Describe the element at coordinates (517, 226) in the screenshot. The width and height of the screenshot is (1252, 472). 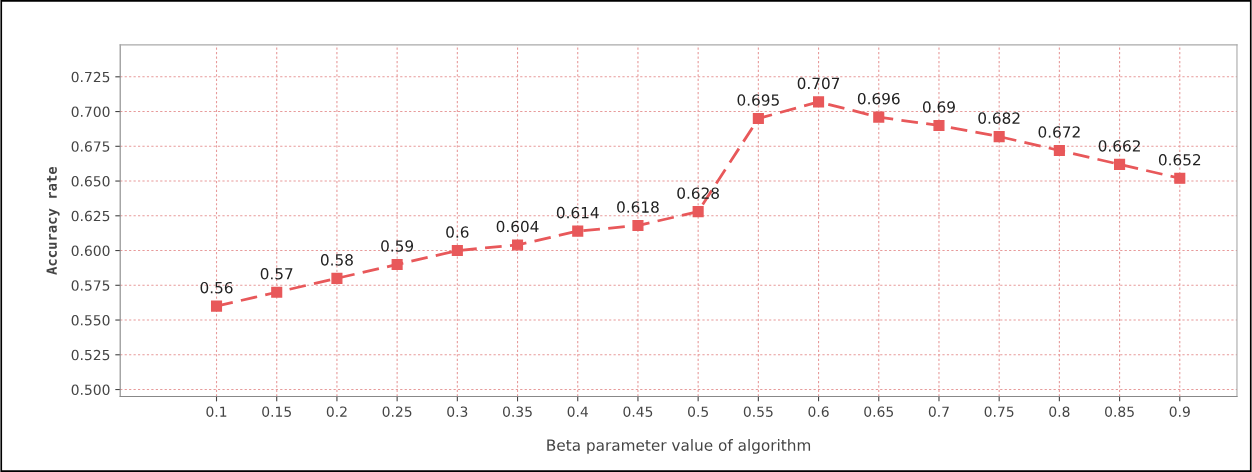
I see `data-label: 0.604` at that location.